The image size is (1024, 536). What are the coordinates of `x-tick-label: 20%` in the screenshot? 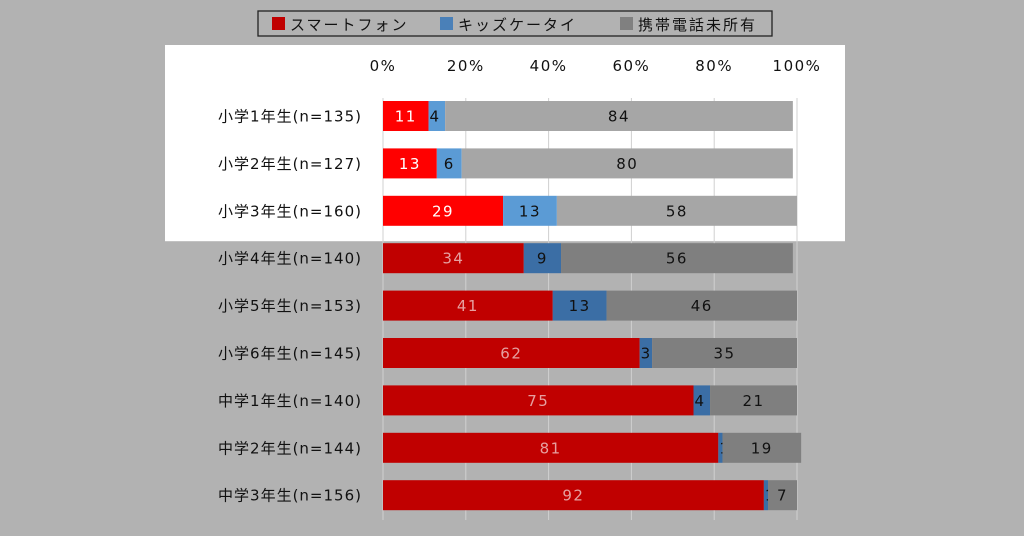 It's located at (466, 66).